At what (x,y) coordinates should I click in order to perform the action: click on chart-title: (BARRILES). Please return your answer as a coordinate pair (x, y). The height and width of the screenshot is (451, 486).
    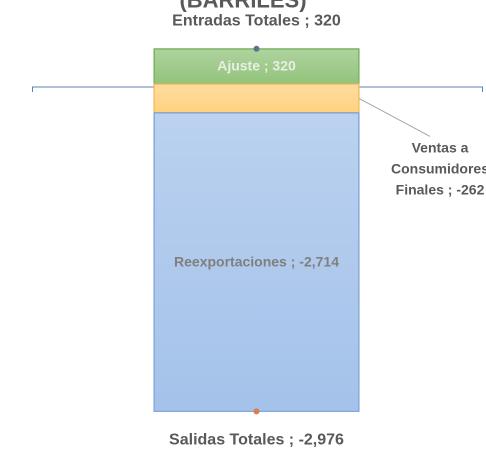
    Looking at the image, I should click on (243, 6).